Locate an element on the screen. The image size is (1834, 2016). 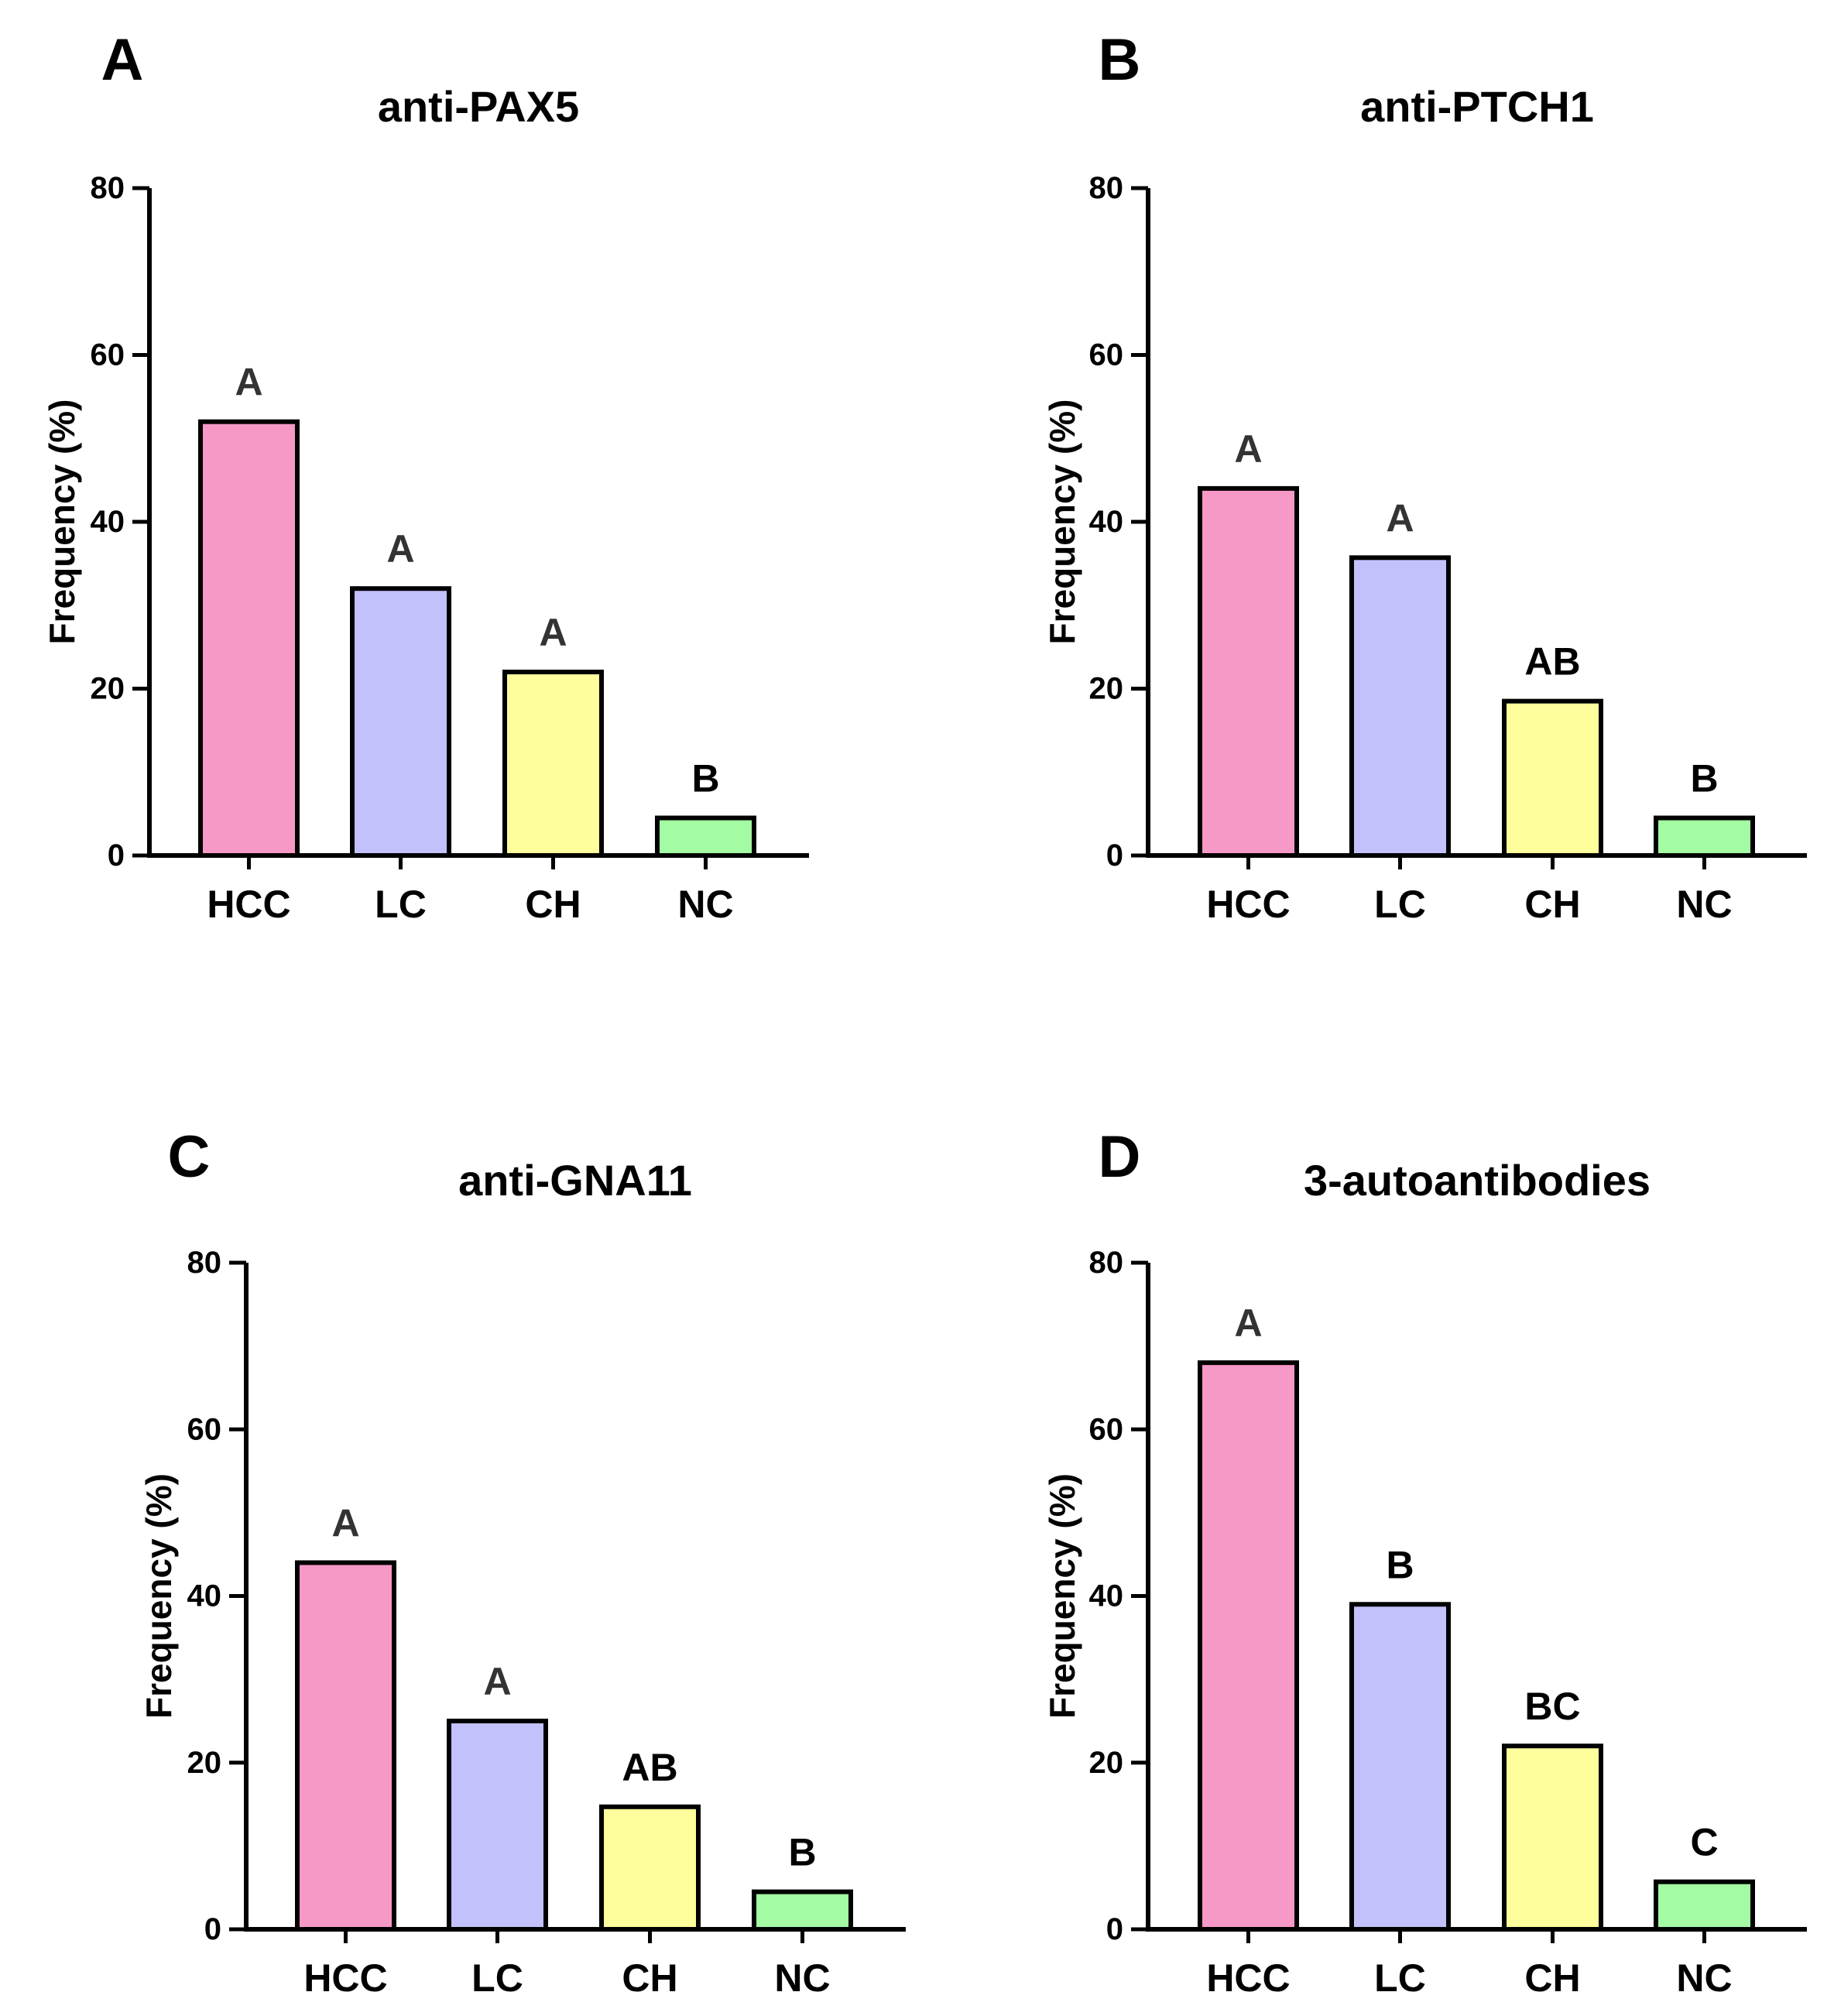
panel-letter: D is located at coordinates (1120, 1157).